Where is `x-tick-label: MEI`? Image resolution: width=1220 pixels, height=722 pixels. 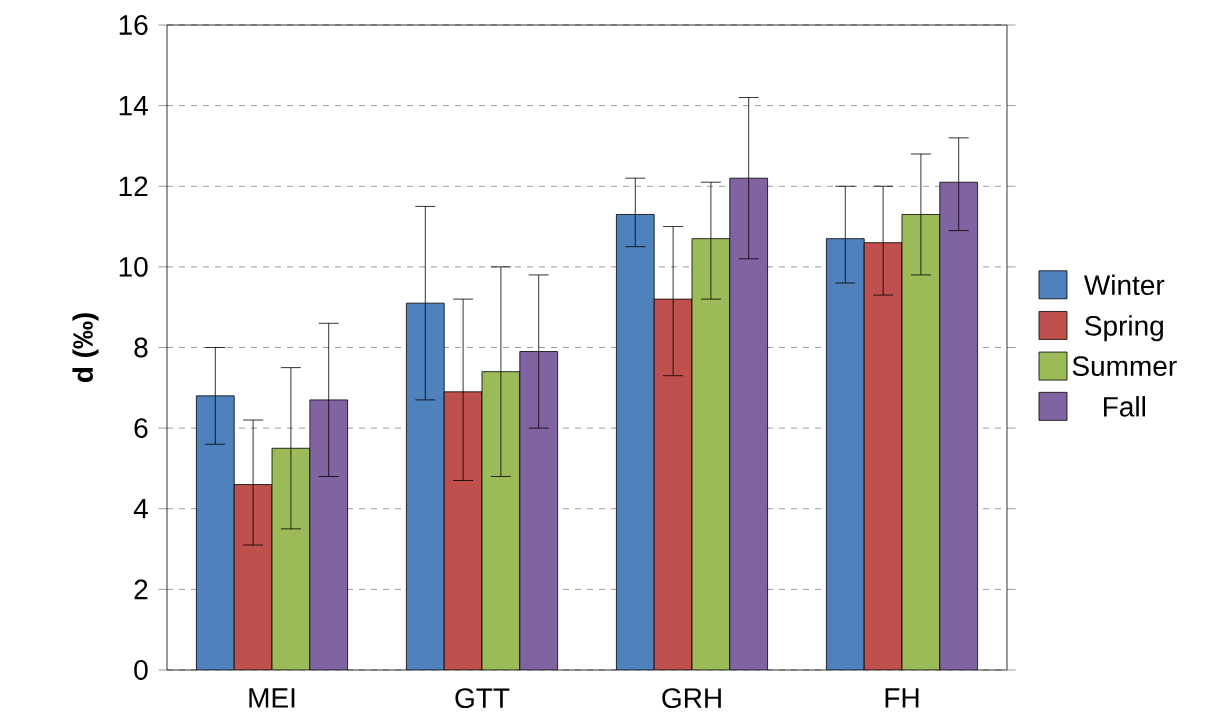
x-tick-label: MEI is located at coordinates (272, 698).